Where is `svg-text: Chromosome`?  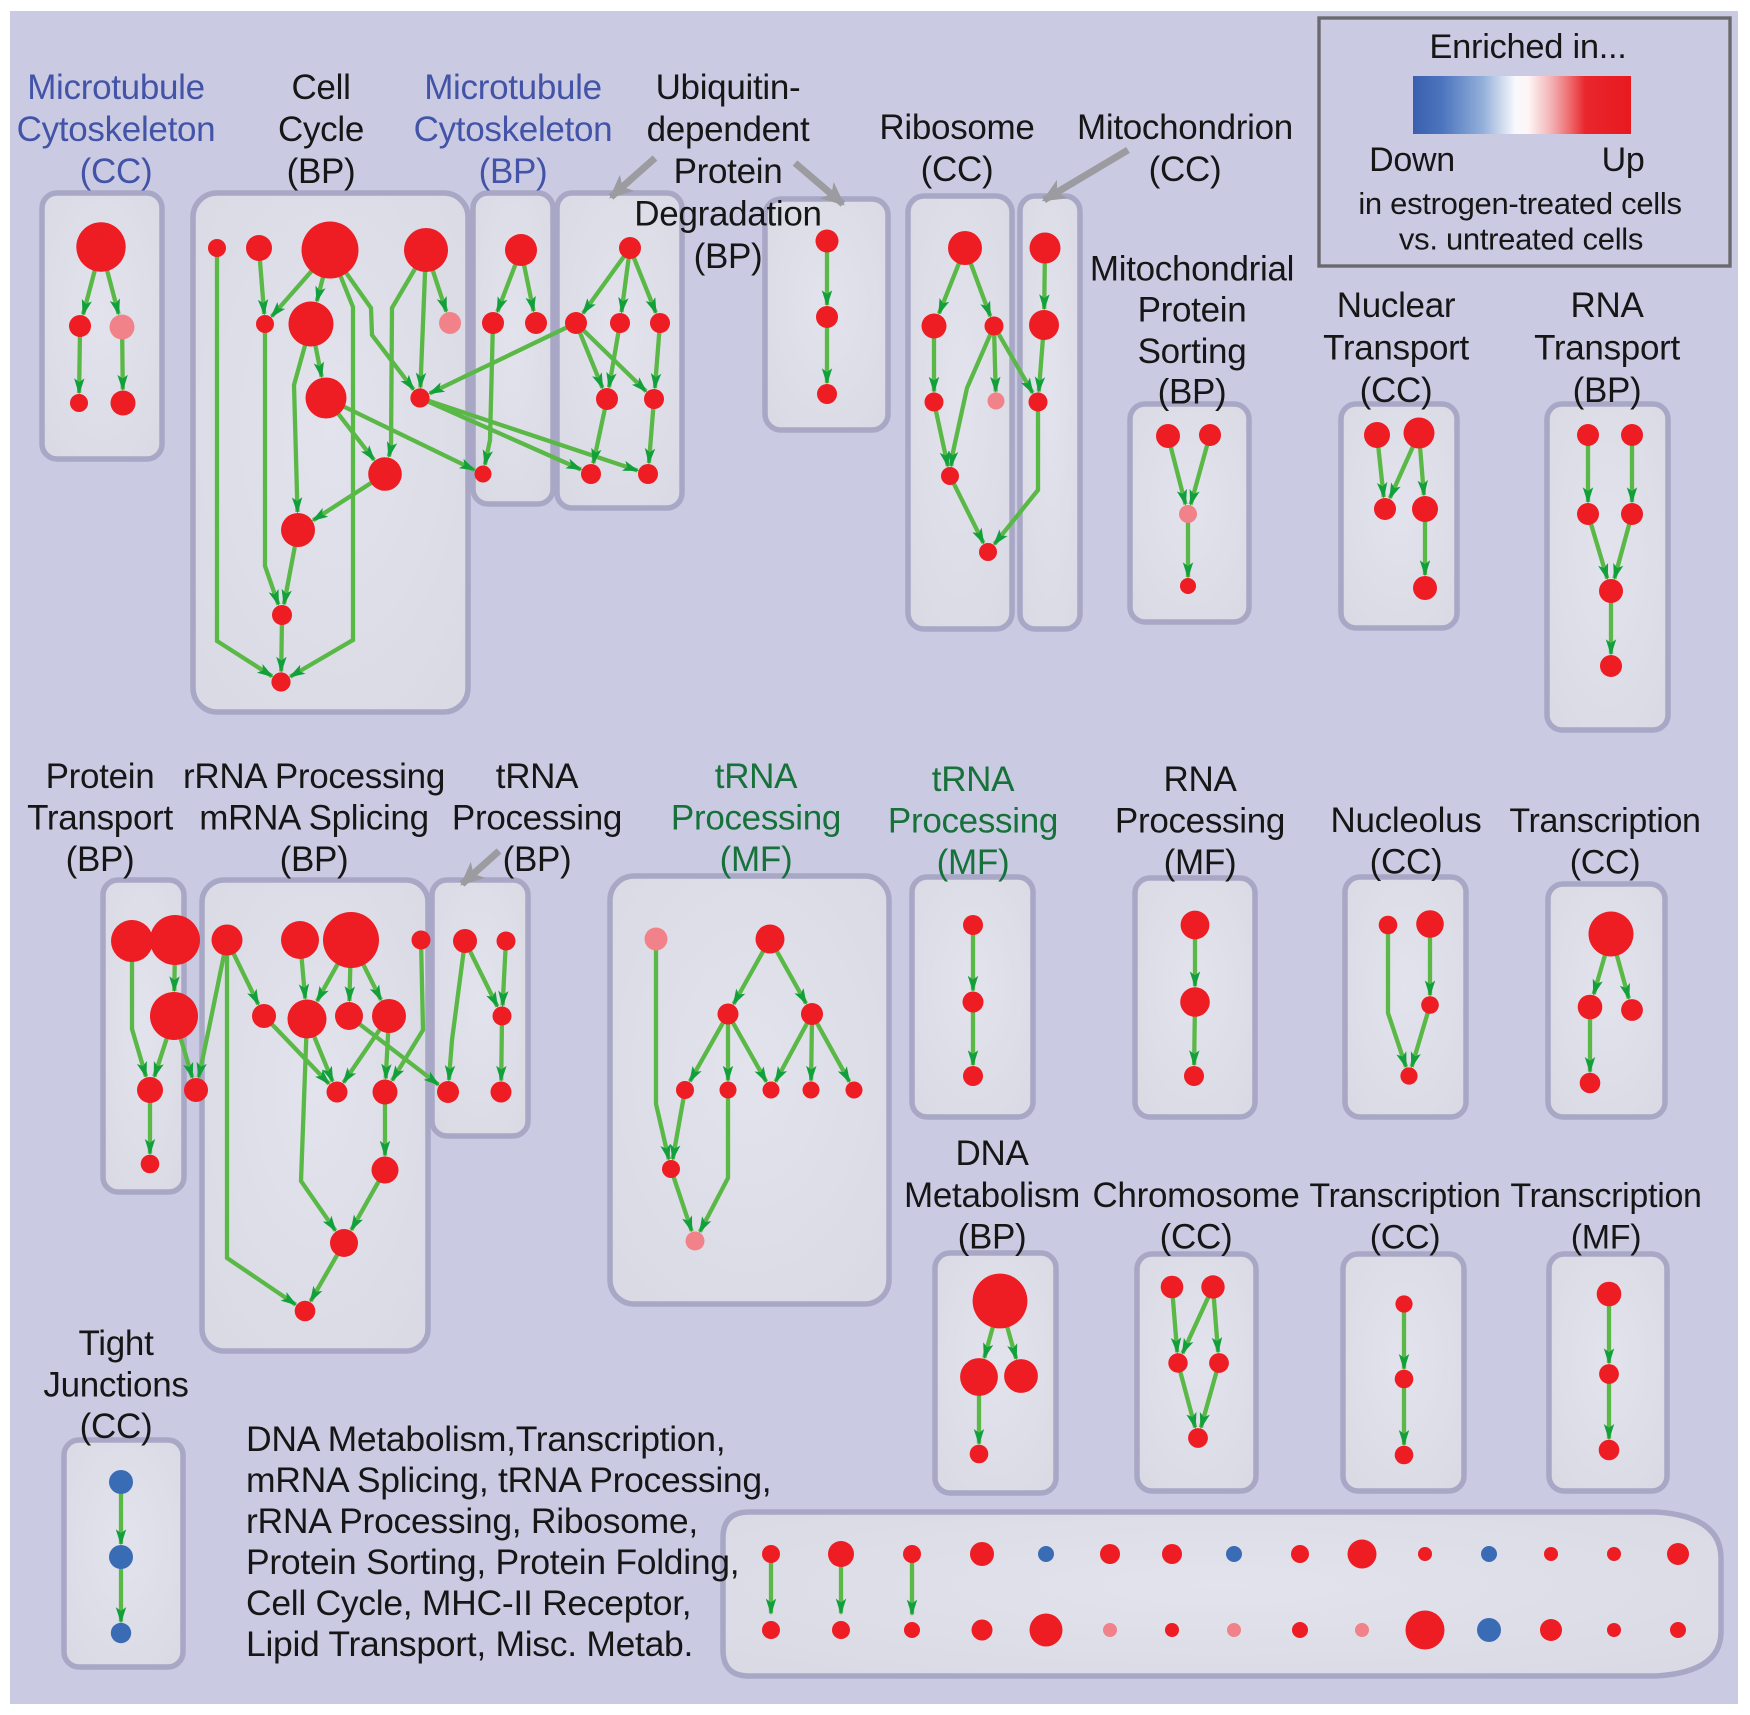 svg-text: Chromosome is located at coordinates (1195, 1195).